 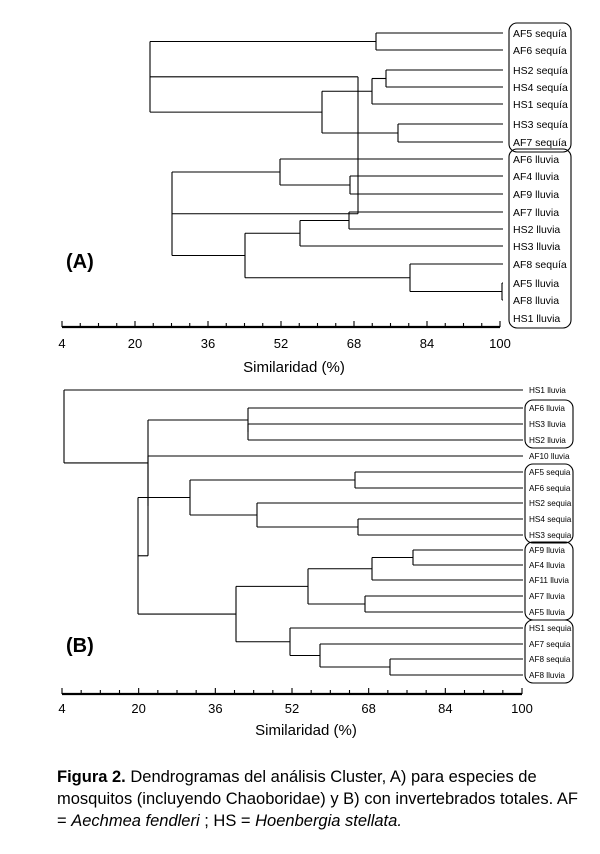 I want to click on leaf-label: AF6 sequia, so click(x=550, y=488).